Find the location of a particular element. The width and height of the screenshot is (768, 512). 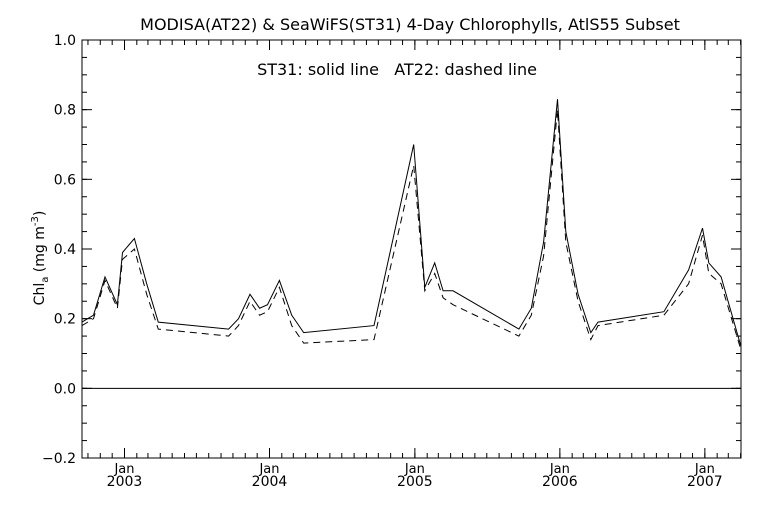

x-tick-year-label: 2003 is located at coordinates (125, 482).